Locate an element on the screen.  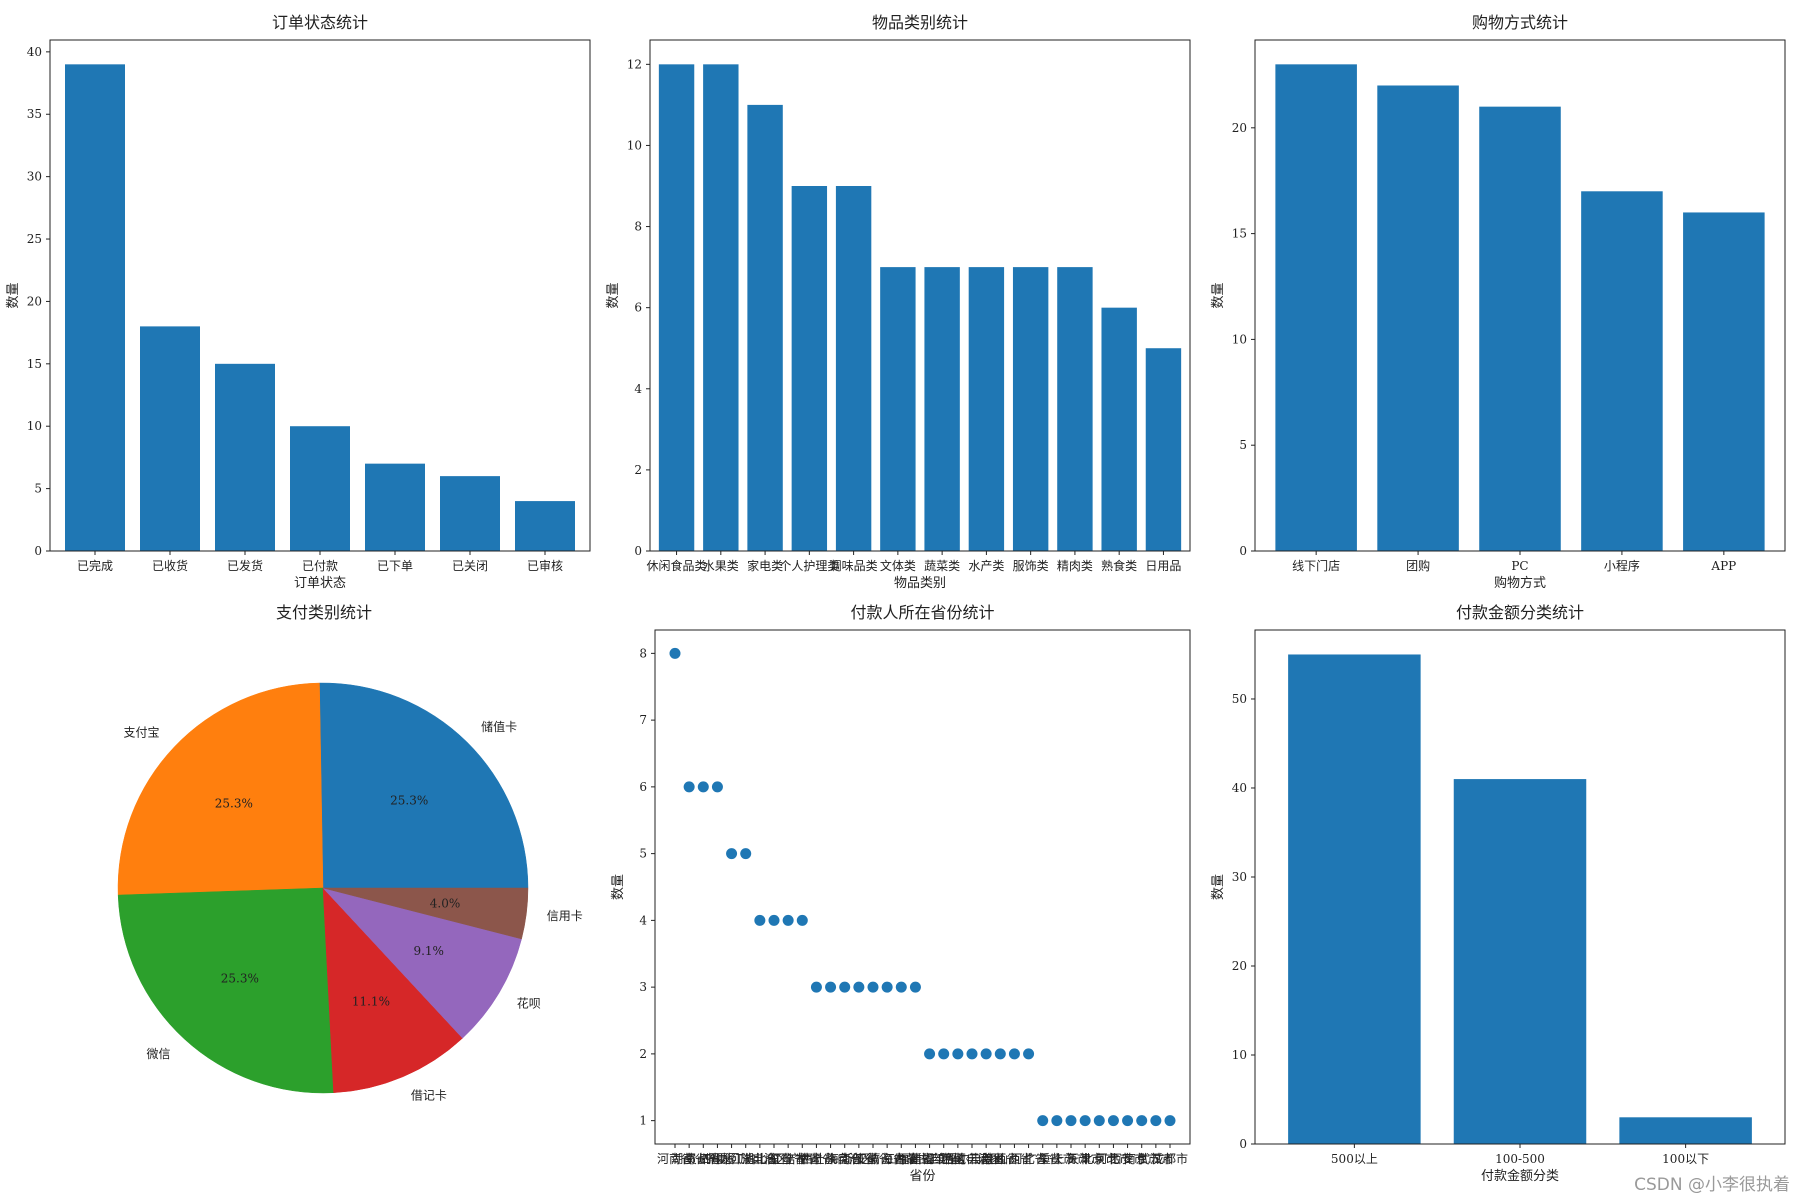
payer-province-xtick-label: 成都市 is located at coordinates (1170, 1158).